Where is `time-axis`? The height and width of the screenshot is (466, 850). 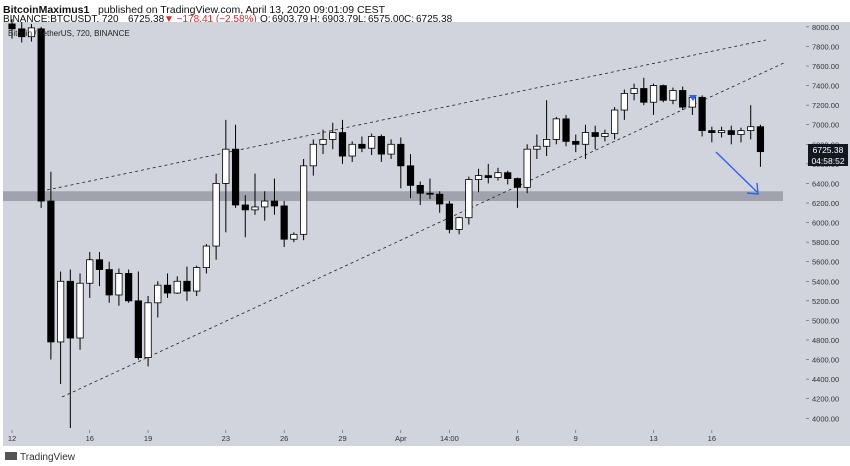
time-axis is located at coordinates (426, 438).